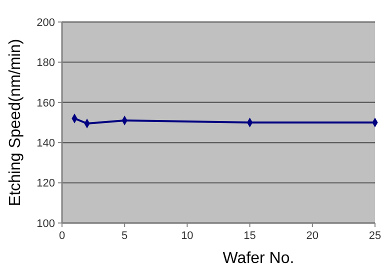 The height and width of the screenshot is (275, 388). I want to click on x-tick-label: 15, so click(250, 236).